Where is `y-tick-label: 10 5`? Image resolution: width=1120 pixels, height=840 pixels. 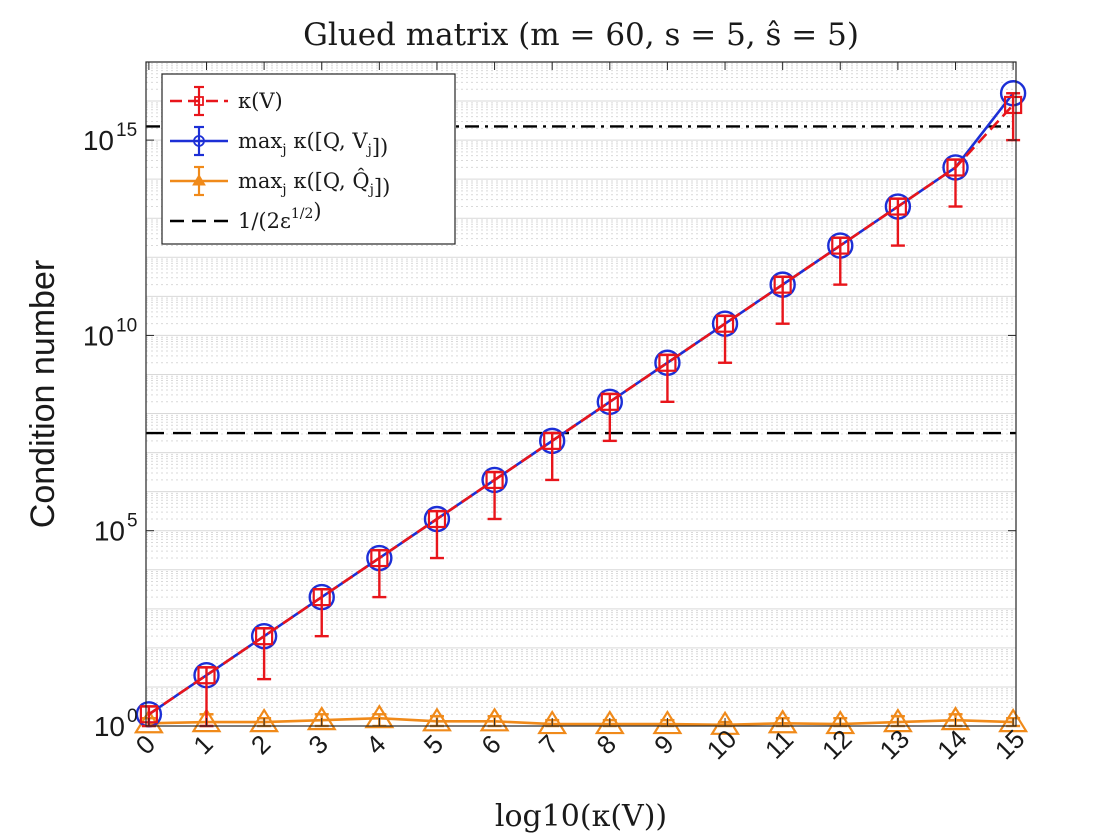
y-tick-label: 10 5 is located at coordinates (116, 529).